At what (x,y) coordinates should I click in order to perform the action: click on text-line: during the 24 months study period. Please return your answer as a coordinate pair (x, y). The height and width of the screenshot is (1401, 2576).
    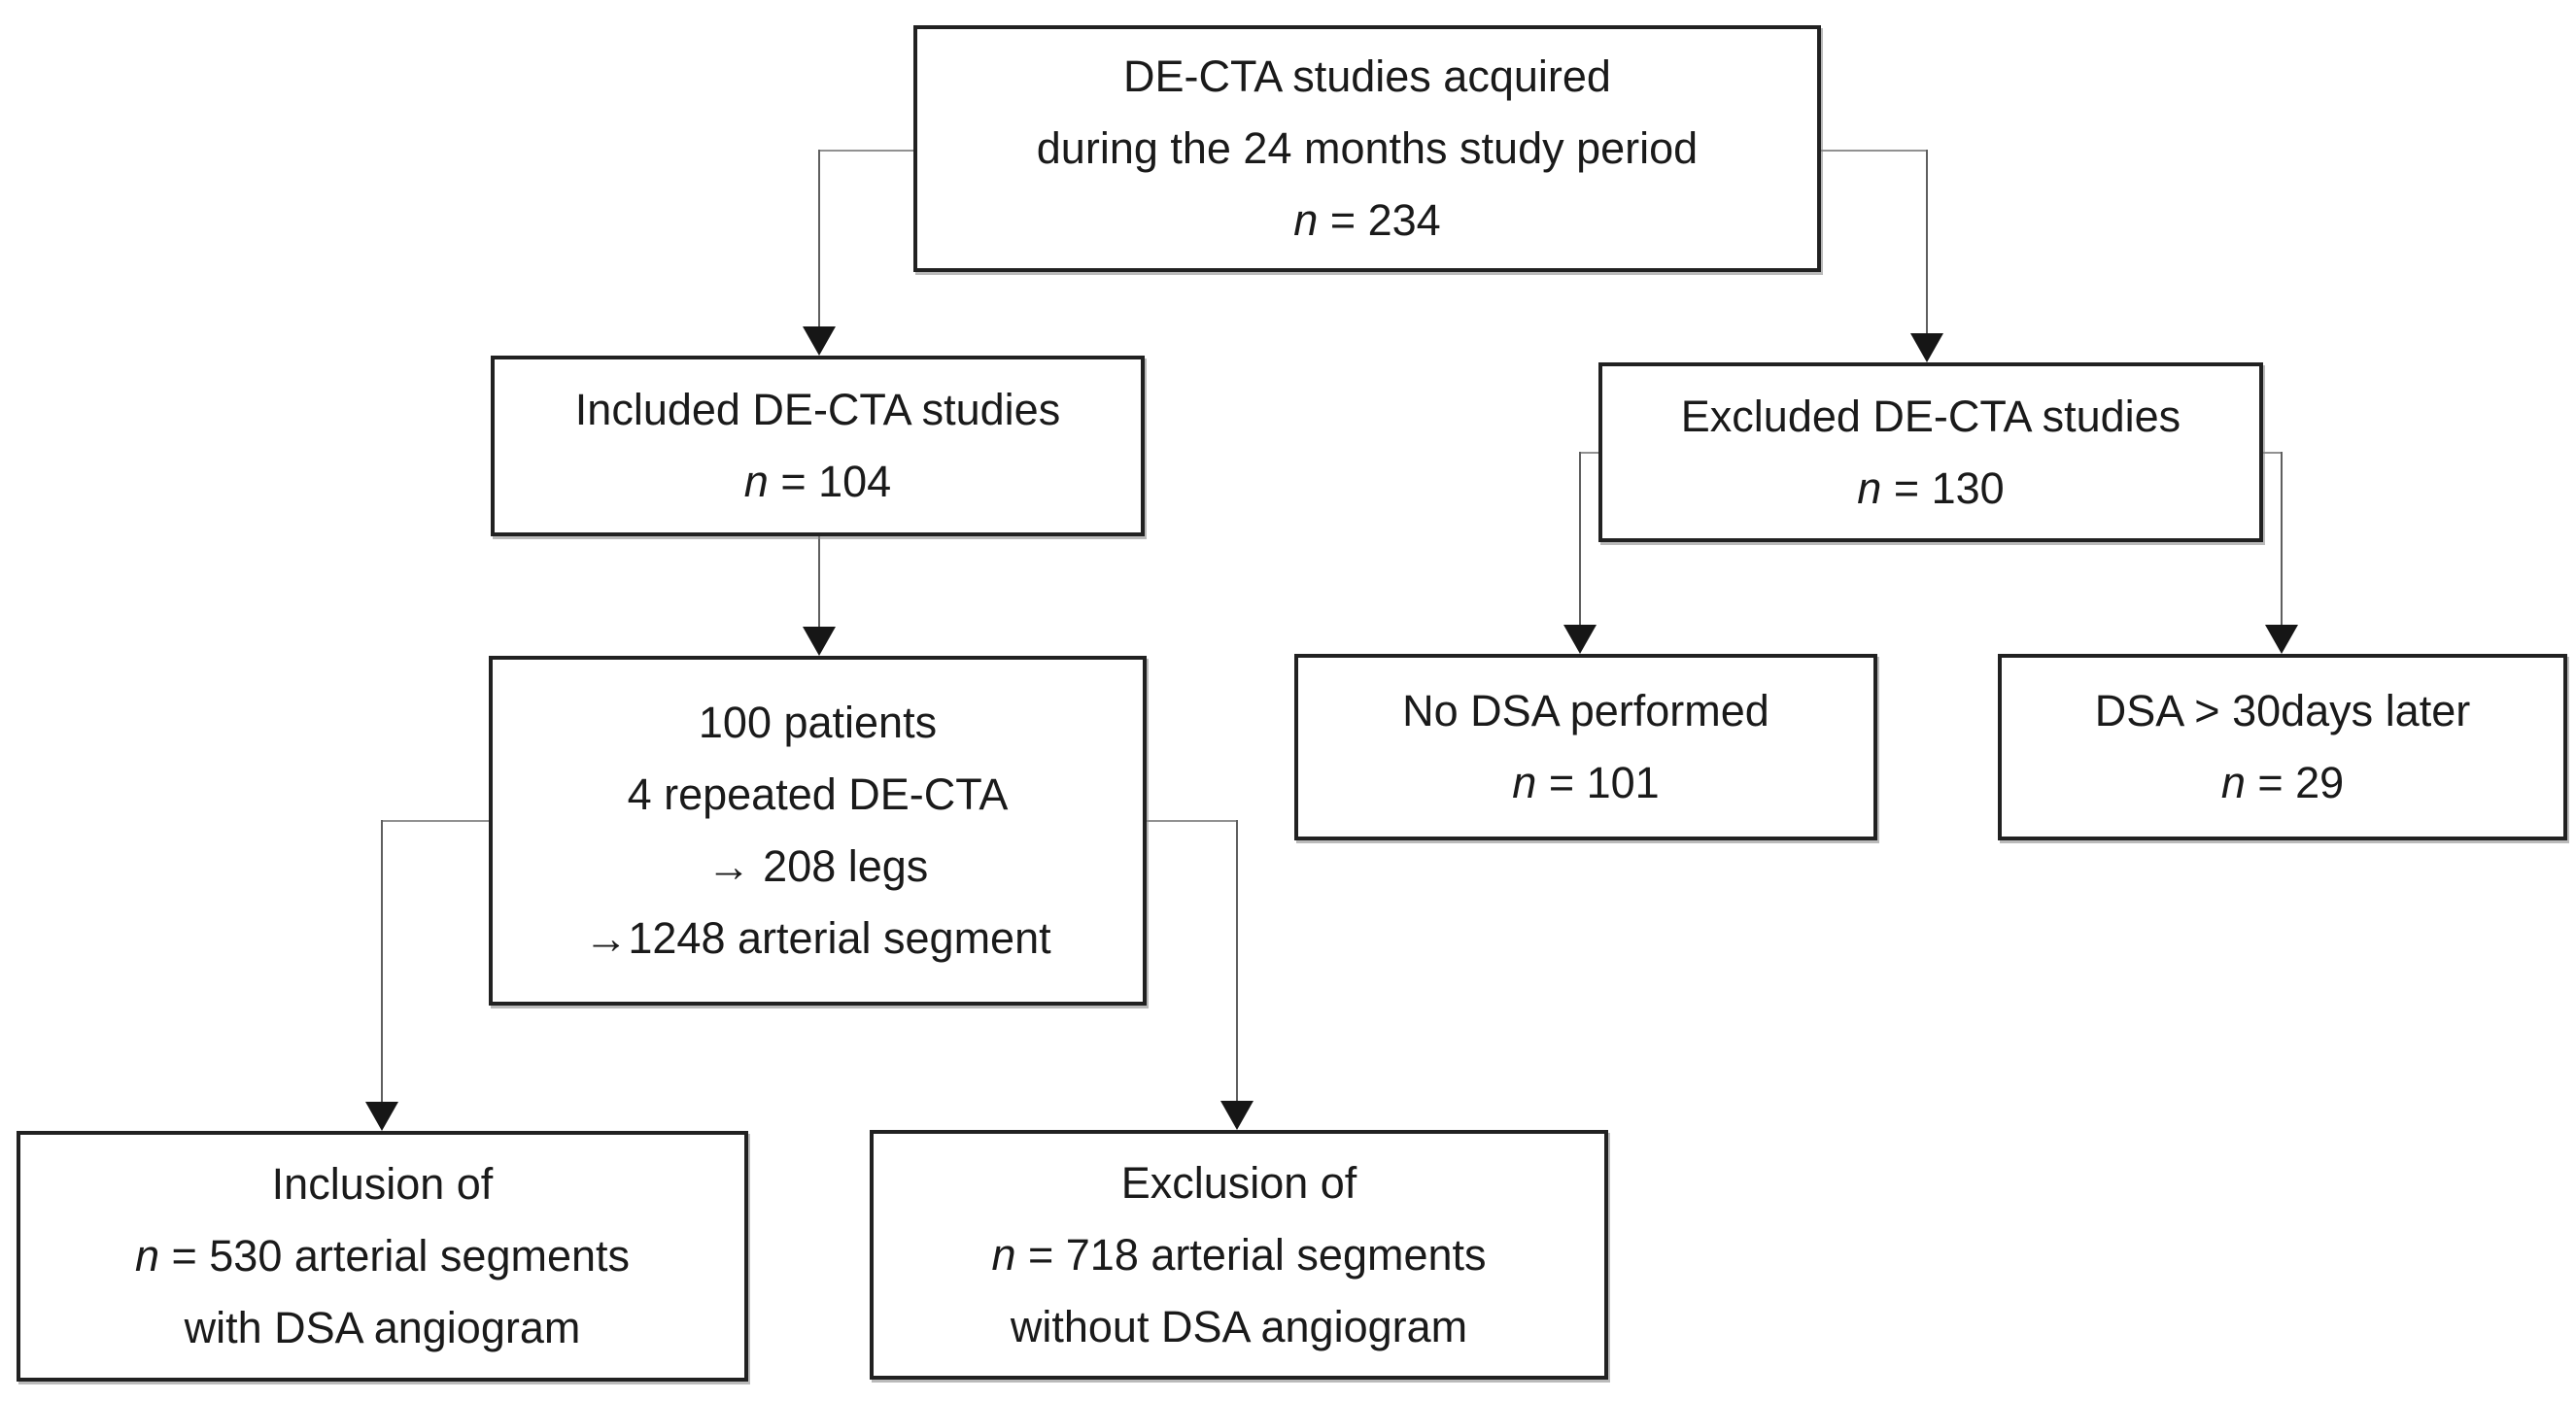
    Looking at the image, I should click on (1368, 148).